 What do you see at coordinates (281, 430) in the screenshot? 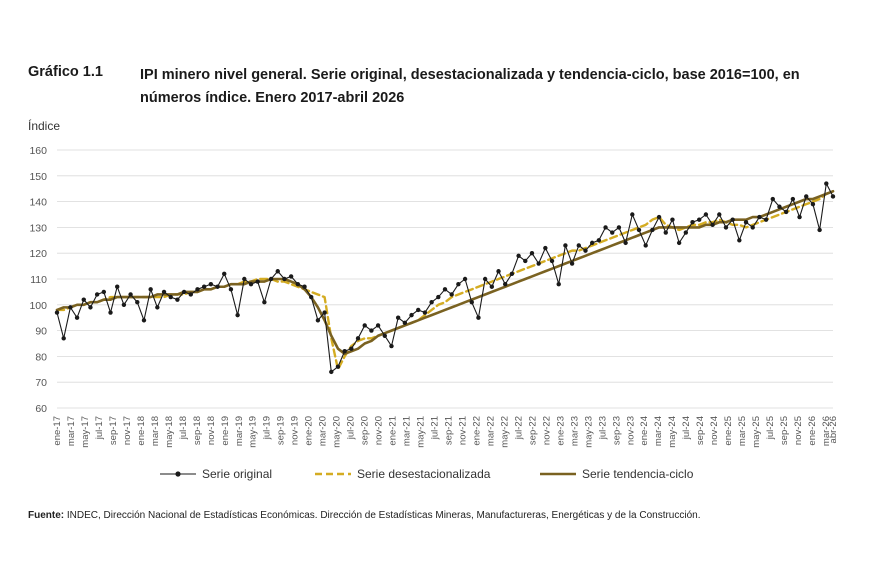
I see `x-tick-label: sep-19` at bounding box center [281, 430].